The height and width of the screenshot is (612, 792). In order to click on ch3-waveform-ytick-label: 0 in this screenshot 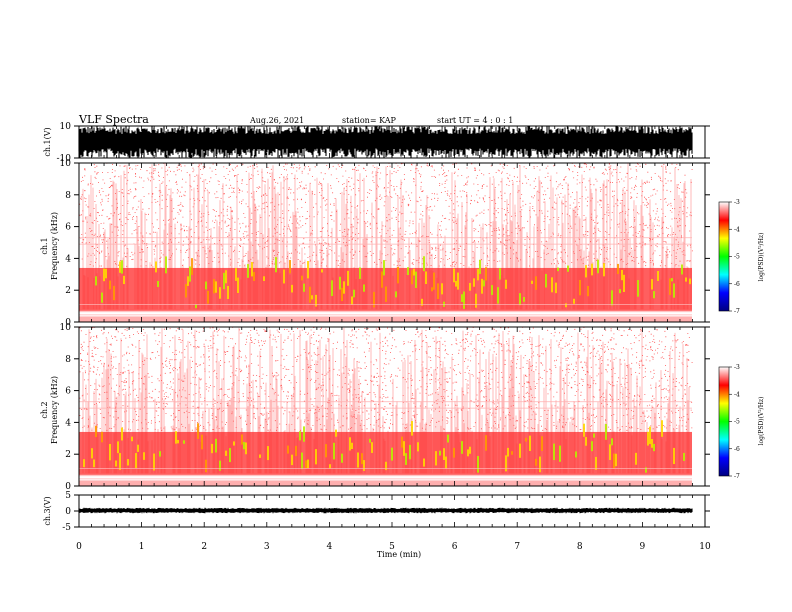, I will do `click(68, 512)`.